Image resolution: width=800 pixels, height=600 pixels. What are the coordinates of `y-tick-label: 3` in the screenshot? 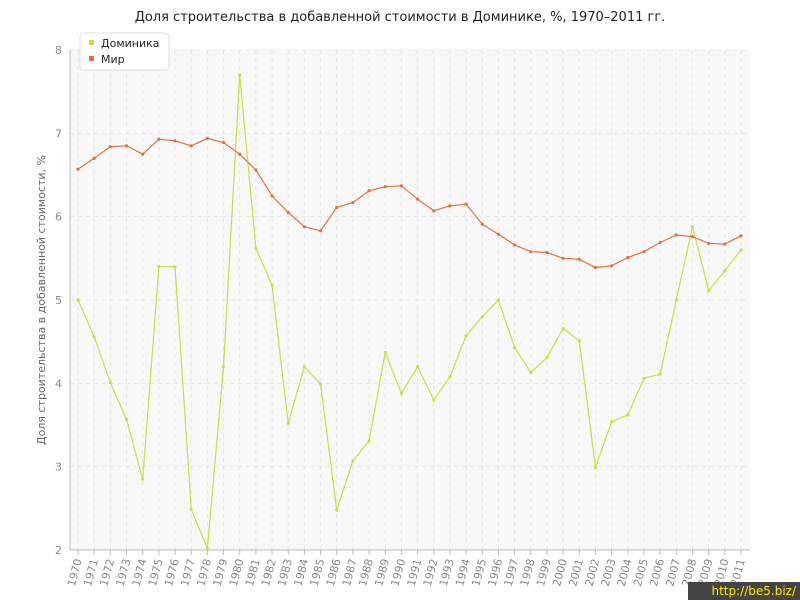 It's located at (58, 467).